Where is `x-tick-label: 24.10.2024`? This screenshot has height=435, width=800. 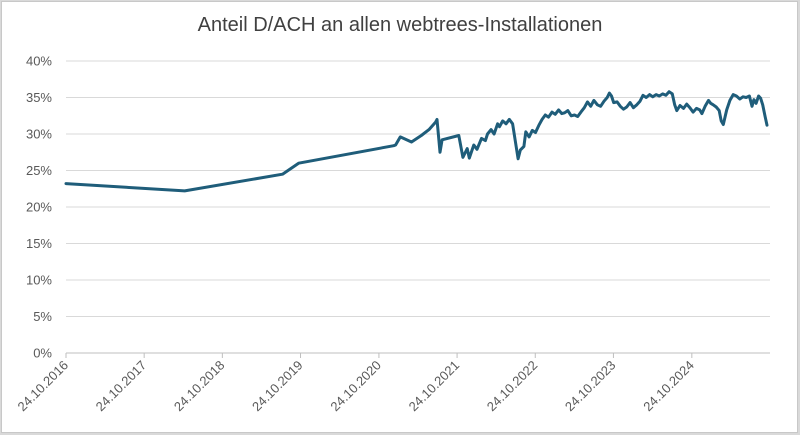
x-tick-label: 24.10.2024 is located at coordinates (668, 386).